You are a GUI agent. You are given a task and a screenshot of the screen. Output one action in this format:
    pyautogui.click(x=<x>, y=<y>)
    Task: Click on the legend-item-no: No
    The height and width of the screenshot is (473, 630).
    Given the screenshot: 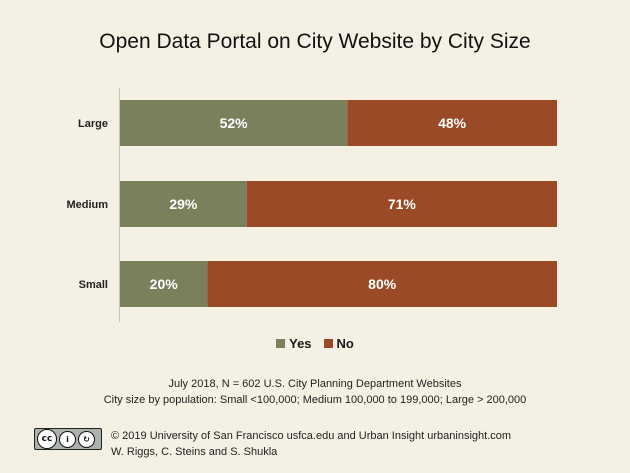 What is the action you would take?
    pyautogui.click(x=338, y=343)
    